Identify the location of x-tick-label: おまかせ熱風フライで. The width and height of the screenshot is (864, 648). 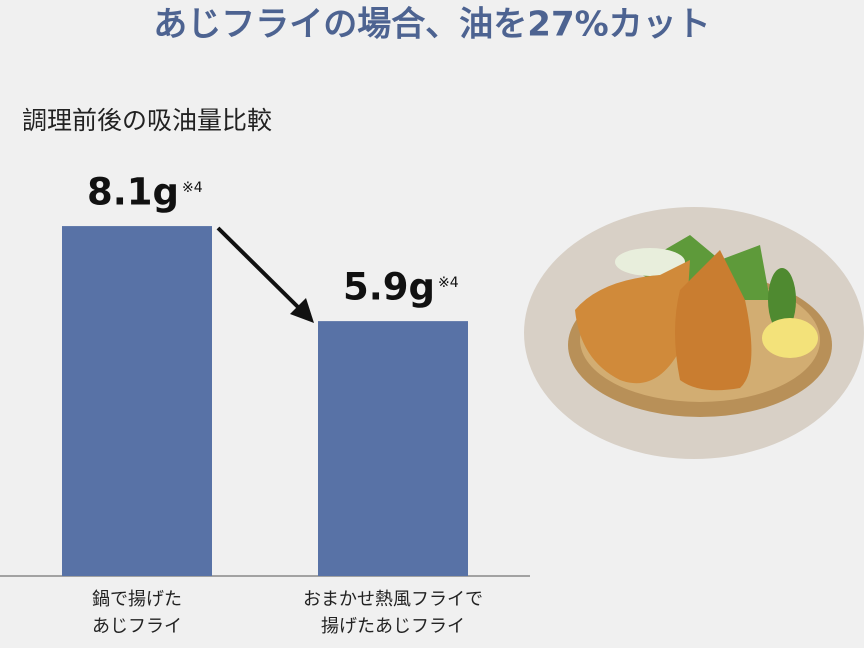
(393, 599).